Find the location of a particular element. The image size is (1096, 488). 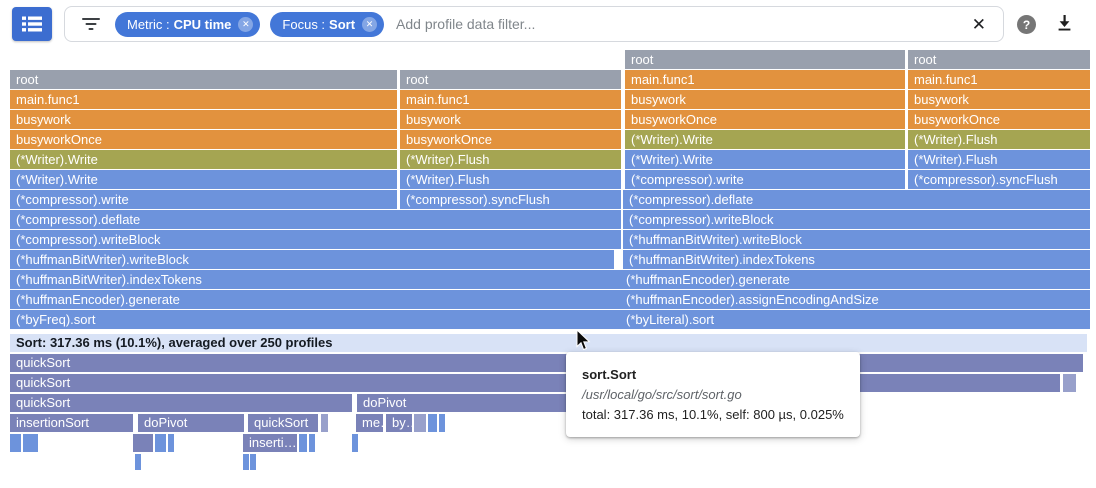

filter-bar: Metric :CPU time ✕ Focus :Sort ✕ ✕ is located at coordinates (534, 24).